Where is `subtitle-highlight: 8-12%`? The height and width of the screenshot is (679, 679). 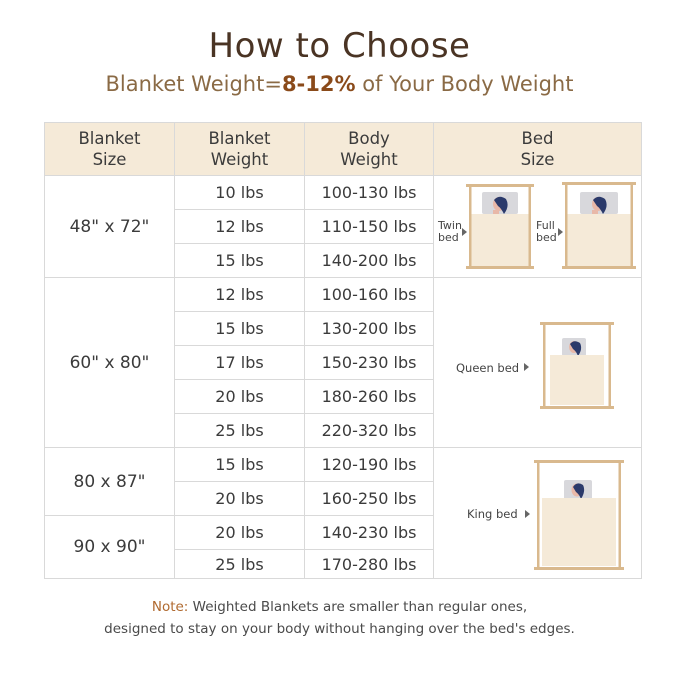 subtitle-highlight: 8-12% is located at coordinates (318, 84).